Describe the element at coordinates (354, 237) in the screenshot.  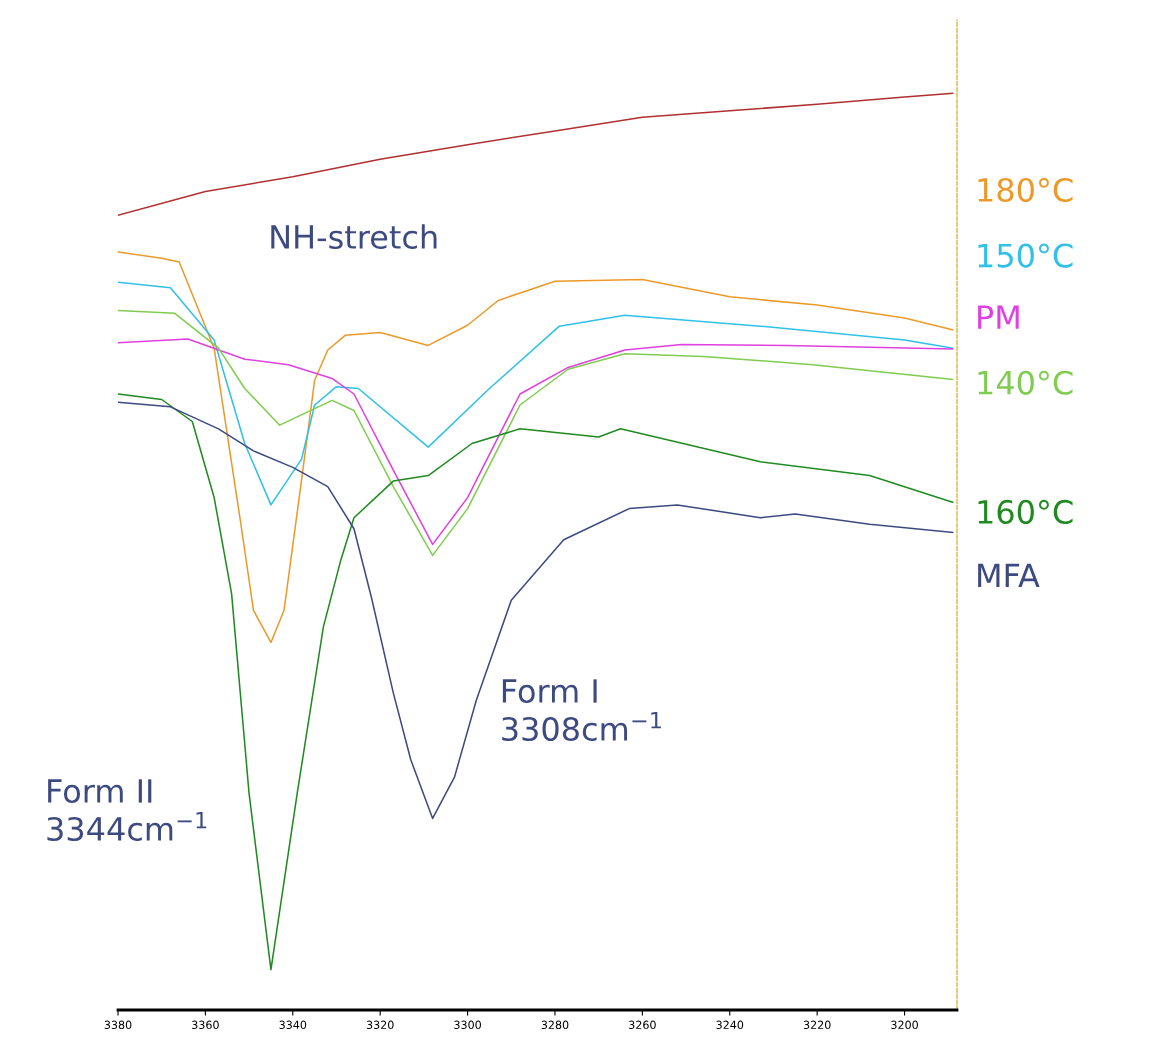
I see `annotation: NH-stretch` at that location.